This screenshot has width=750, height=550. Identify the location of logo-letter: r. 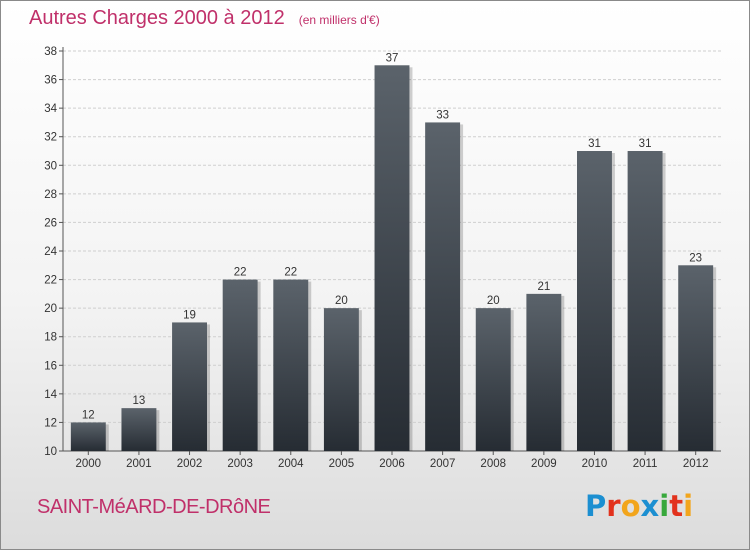
(613, 506).